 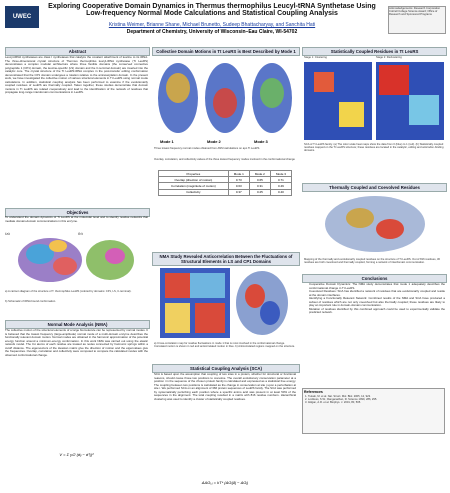 What do you see at coordinates (281, 192) in the screenshot?
I see `table-cell: 0.40` at bounding box center [281, 192].